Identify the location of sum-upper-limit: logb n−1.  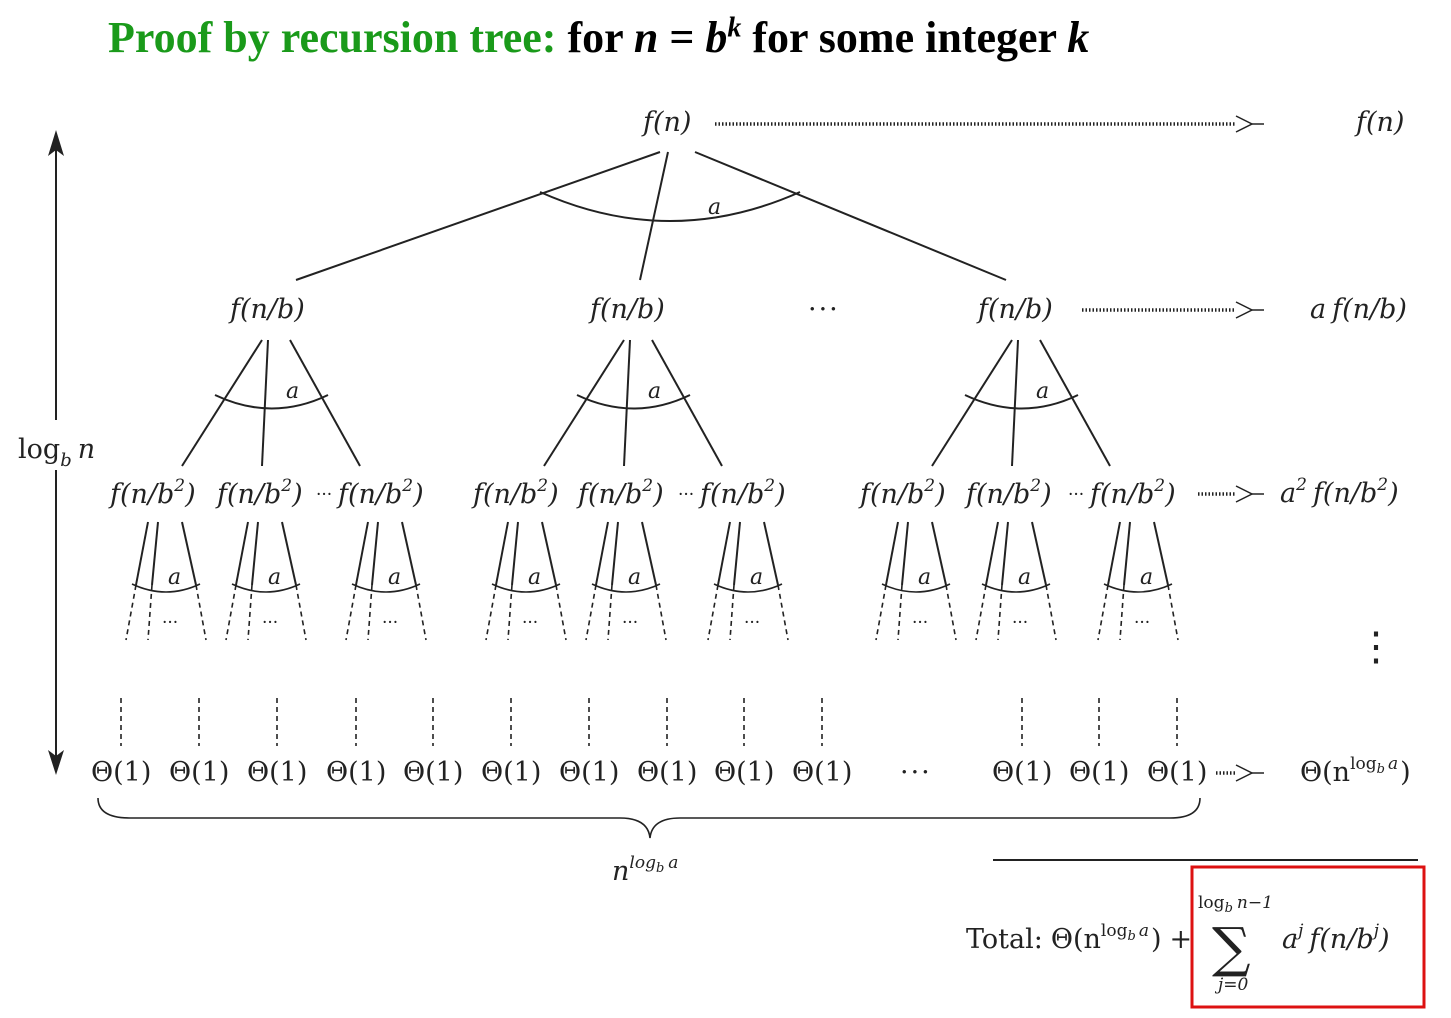
(1235, 904).